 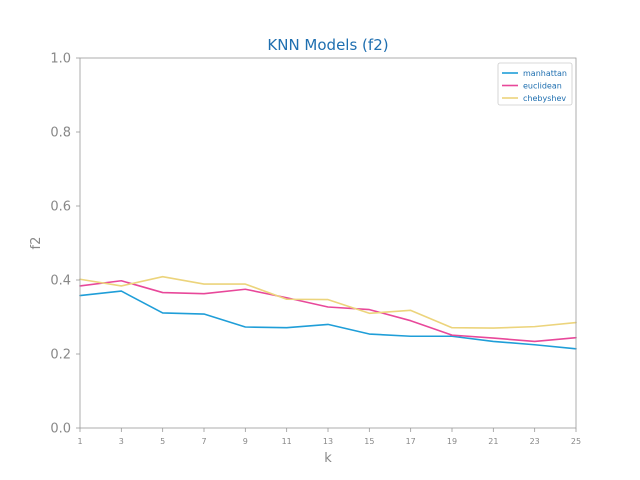 What do you see at coordinates (542, 86) in the screenshot?
I see `legend-label-euclidean: euclidean` at bounding box center [542, 86].